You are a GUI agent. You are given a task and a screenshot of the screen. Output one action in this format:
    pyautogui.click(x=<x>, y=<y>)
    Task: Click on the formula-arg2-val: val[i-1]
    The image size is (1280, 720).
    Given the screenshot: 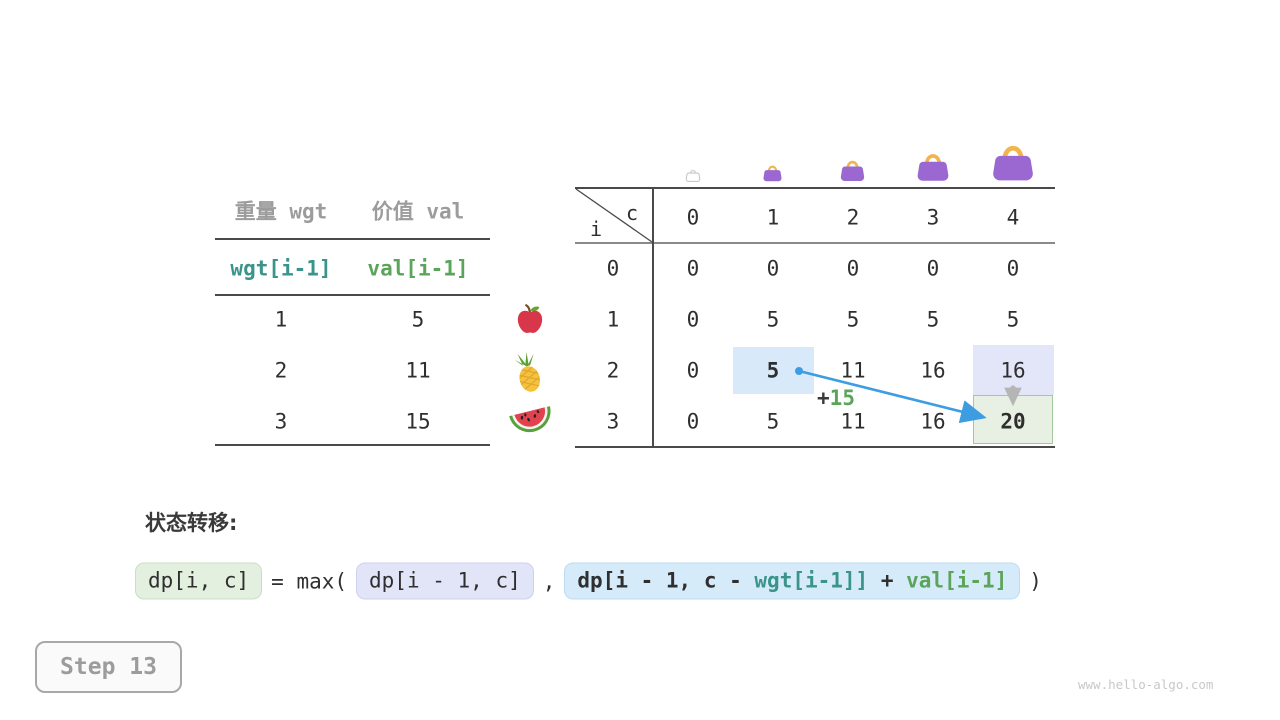 What is the action you would take?
    pyautogui.click(x=957, y=580)
    